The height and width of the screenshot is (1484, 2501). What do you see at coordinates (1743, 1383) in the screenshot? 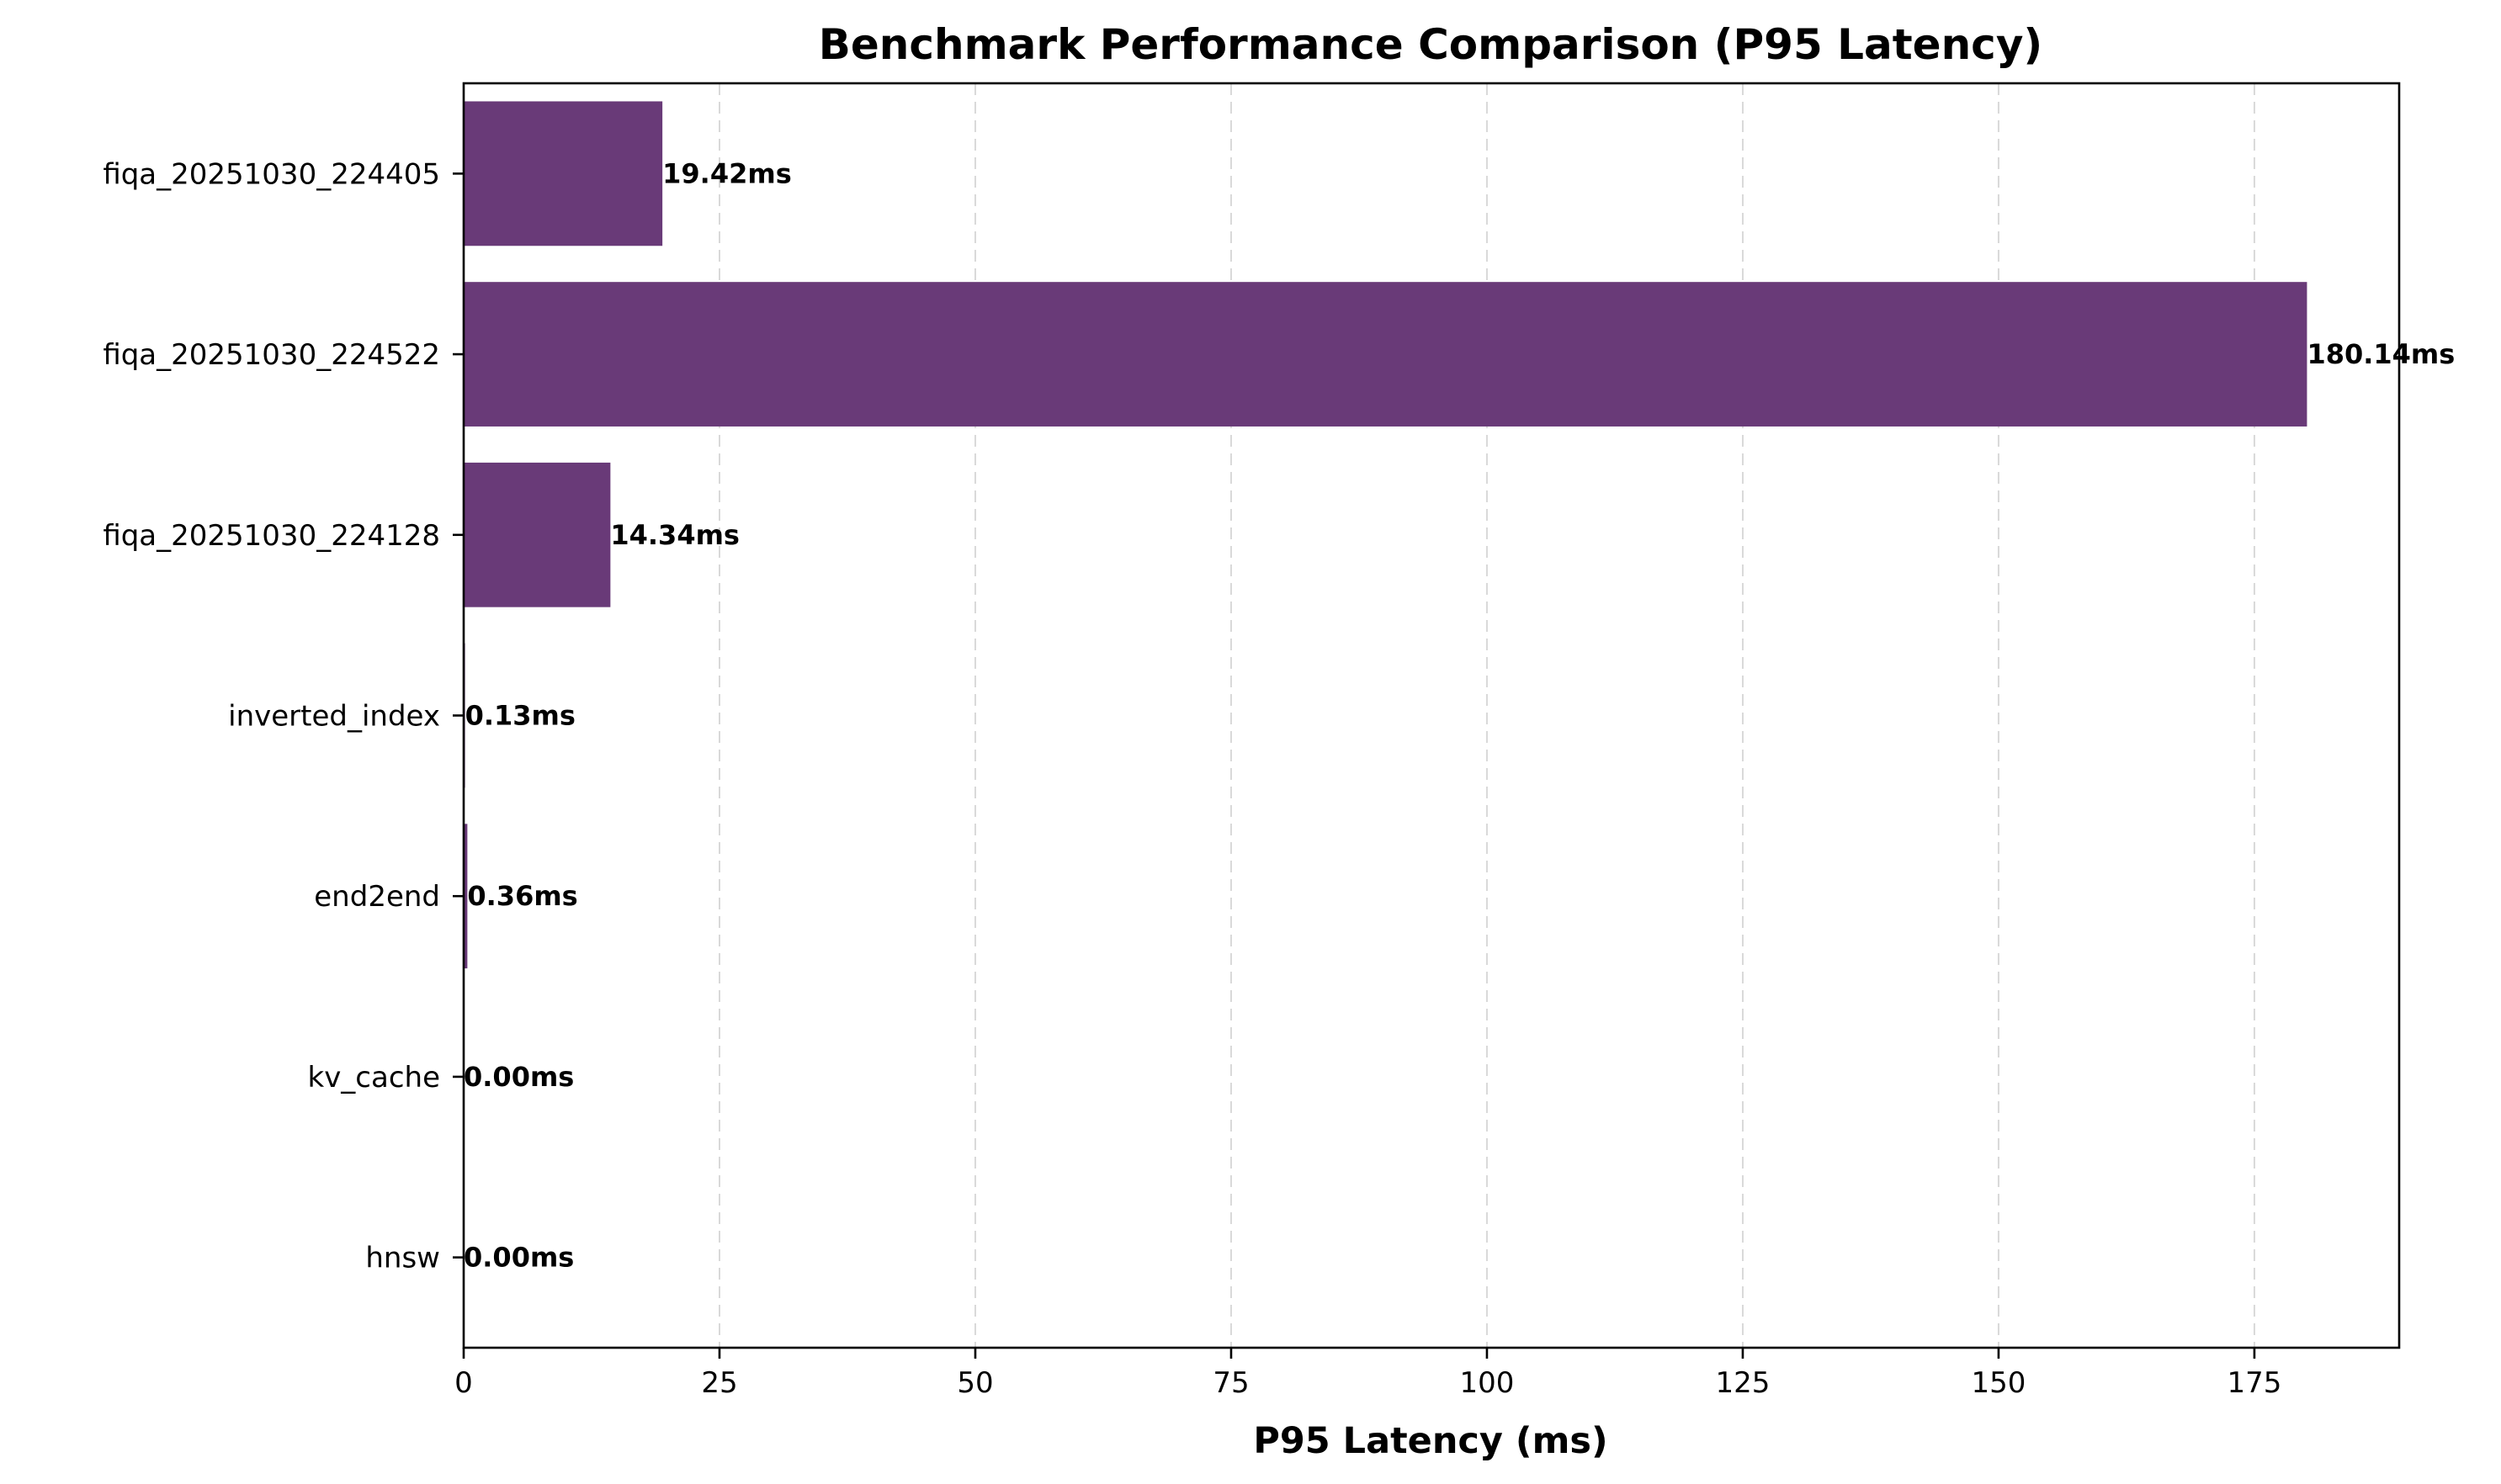
I see `x-tick-label: 125` at bounding box center [1743, 1383].